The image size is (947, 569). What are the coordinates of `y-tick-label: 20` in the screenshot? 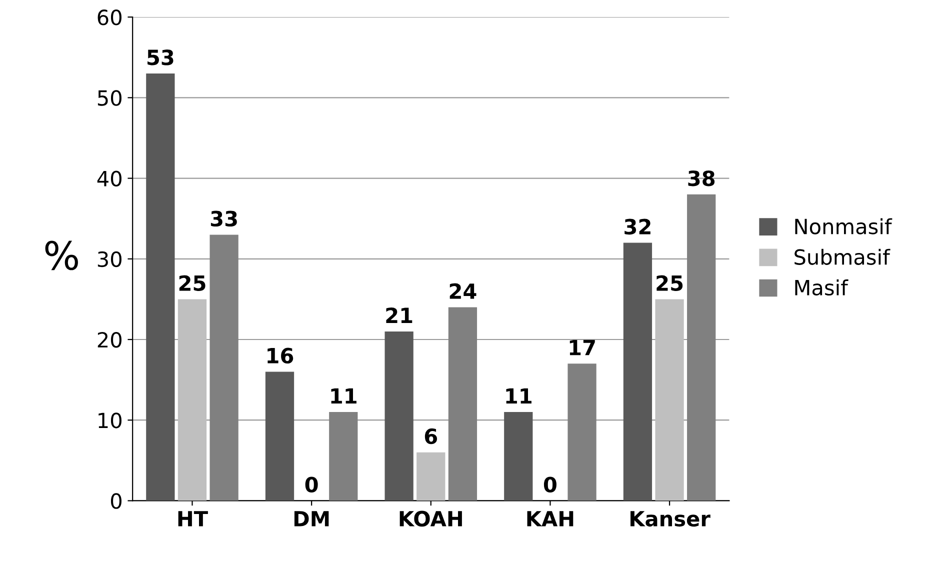 It's located at (110, 340).